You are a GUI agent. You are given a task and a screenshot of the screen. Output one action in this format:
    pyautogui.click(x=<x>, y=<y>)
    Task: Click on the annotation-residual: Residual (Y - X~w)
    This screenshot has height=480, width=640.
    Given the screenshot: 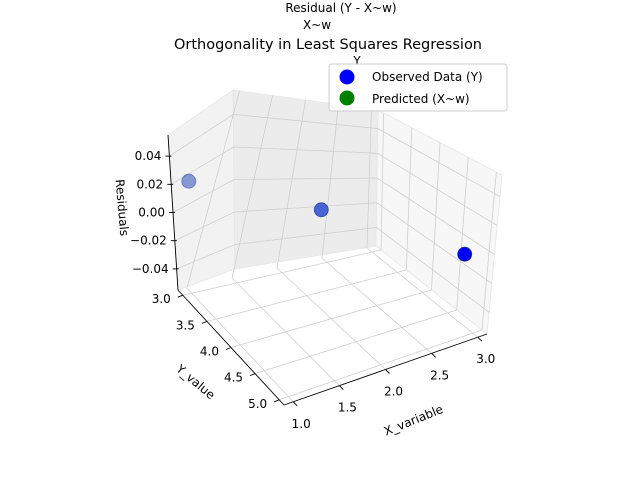 What is the action you would take?
    pyautogui.click(x=340, y=8)
    